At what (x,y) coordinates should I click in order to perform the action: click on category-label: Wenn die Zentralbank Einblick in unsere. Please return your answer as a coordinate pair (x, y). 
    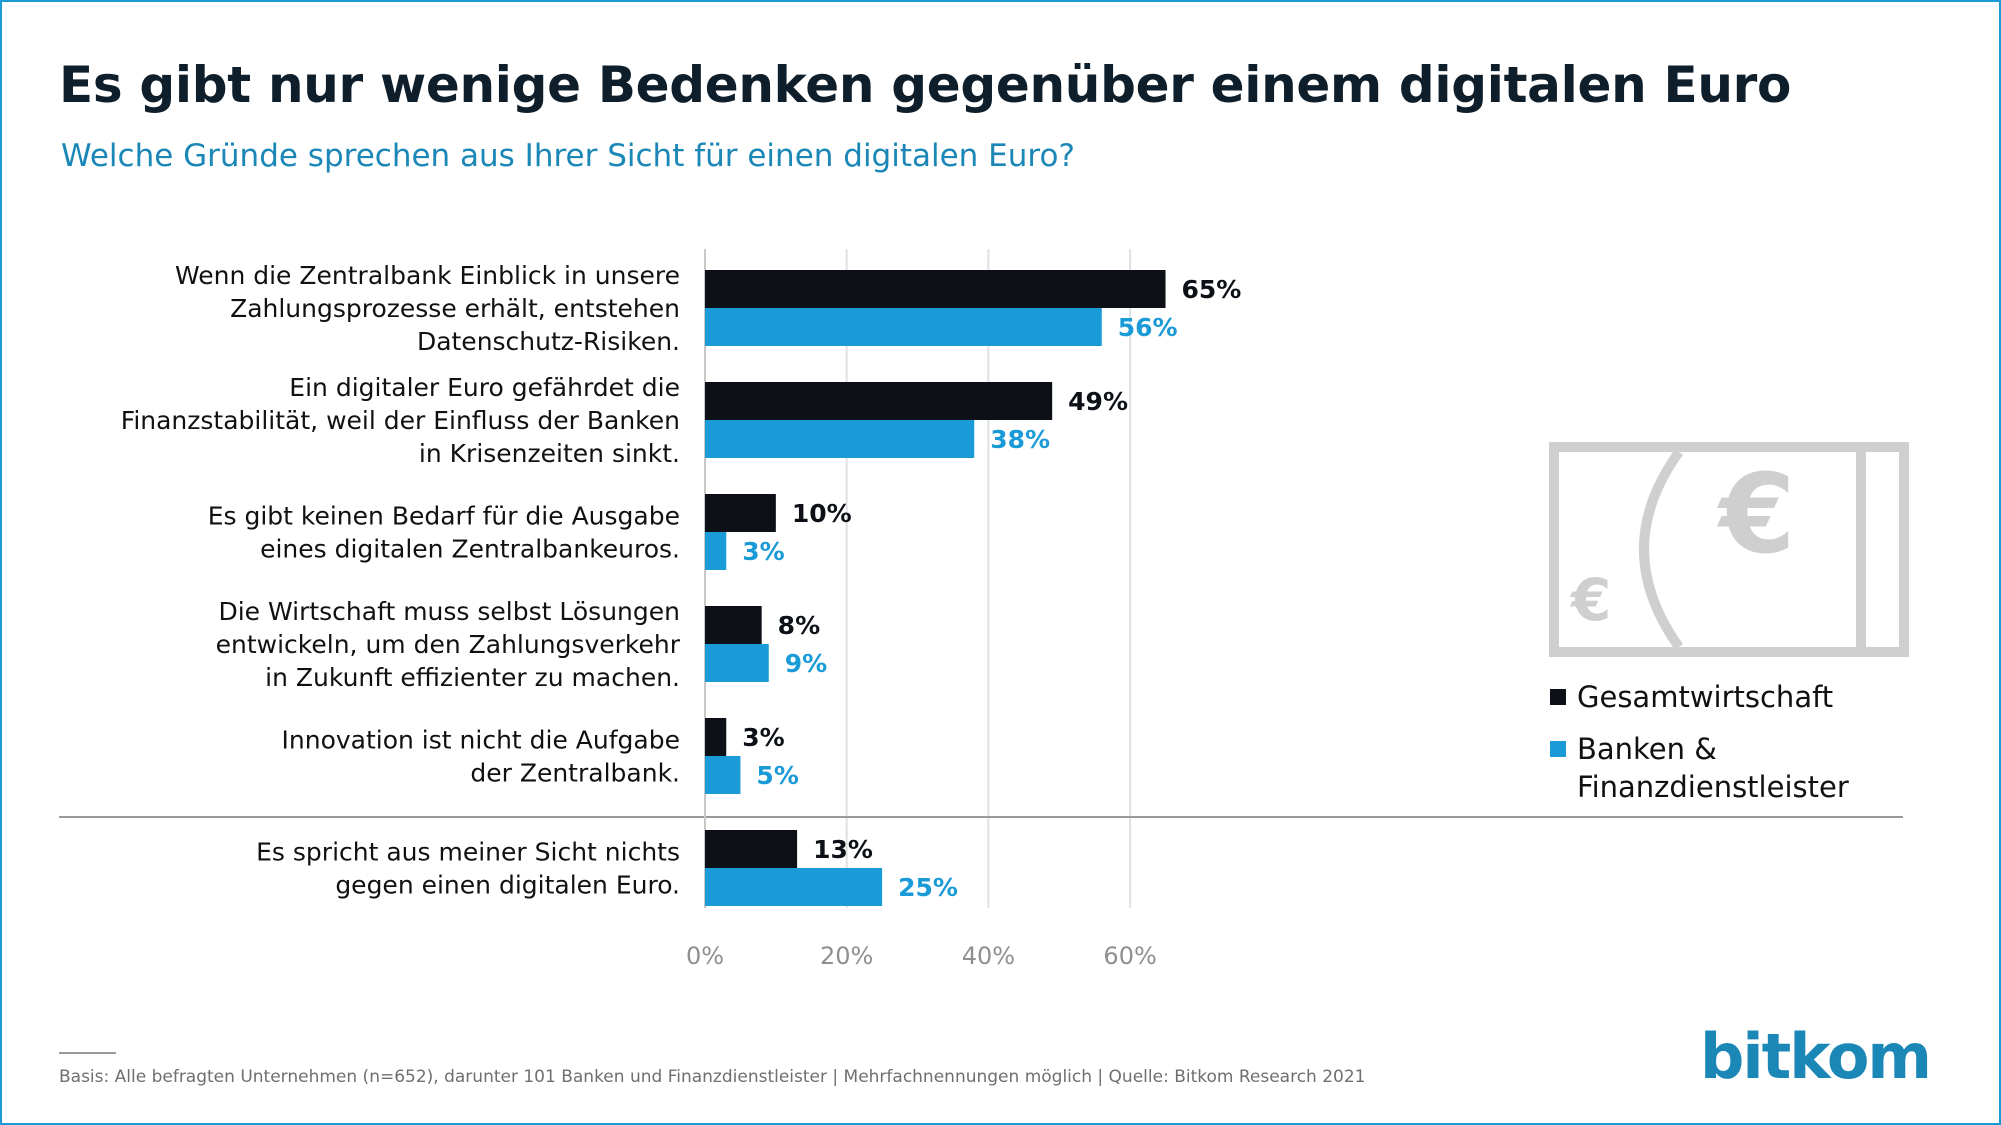
    Looking at the image, I should click on (427, 275).